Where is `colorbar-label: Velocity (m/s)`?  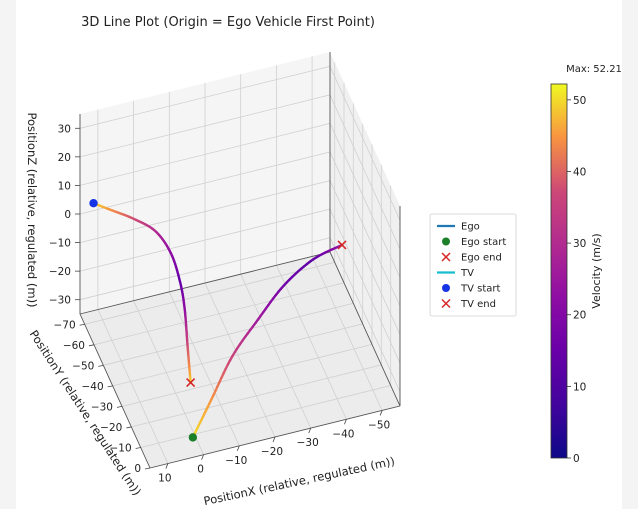
colorbar-label: Velocity (m/s) is located at coordinates (596, 270).